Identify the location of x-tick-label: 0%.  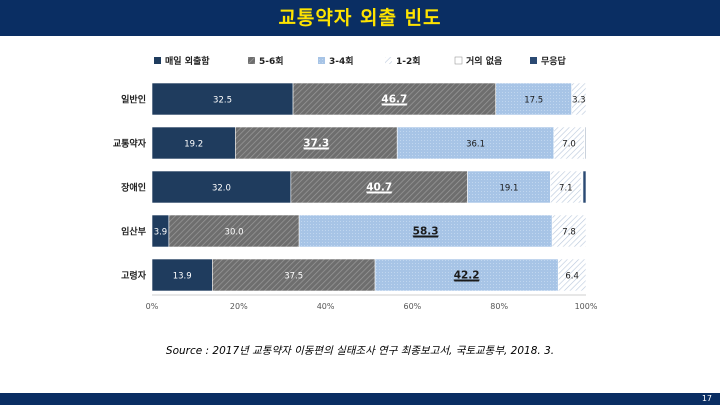
(152, 306).